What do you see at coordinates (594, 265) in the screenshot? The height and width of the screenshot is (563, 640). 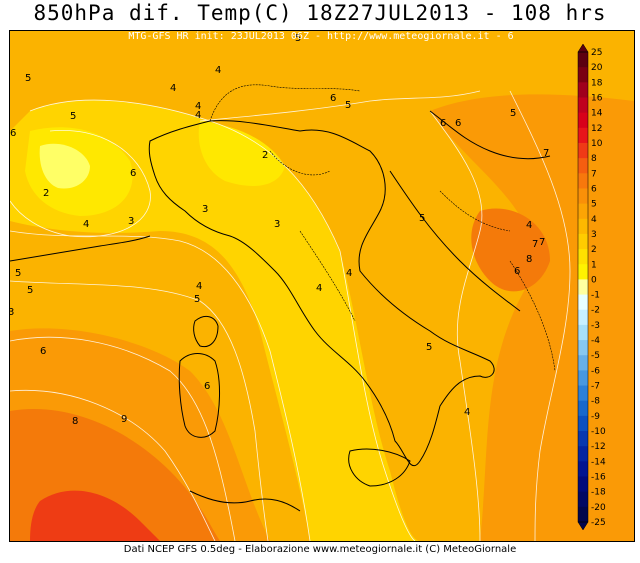 I see `color-scale-label: 1` at bounding box center [594, 265].